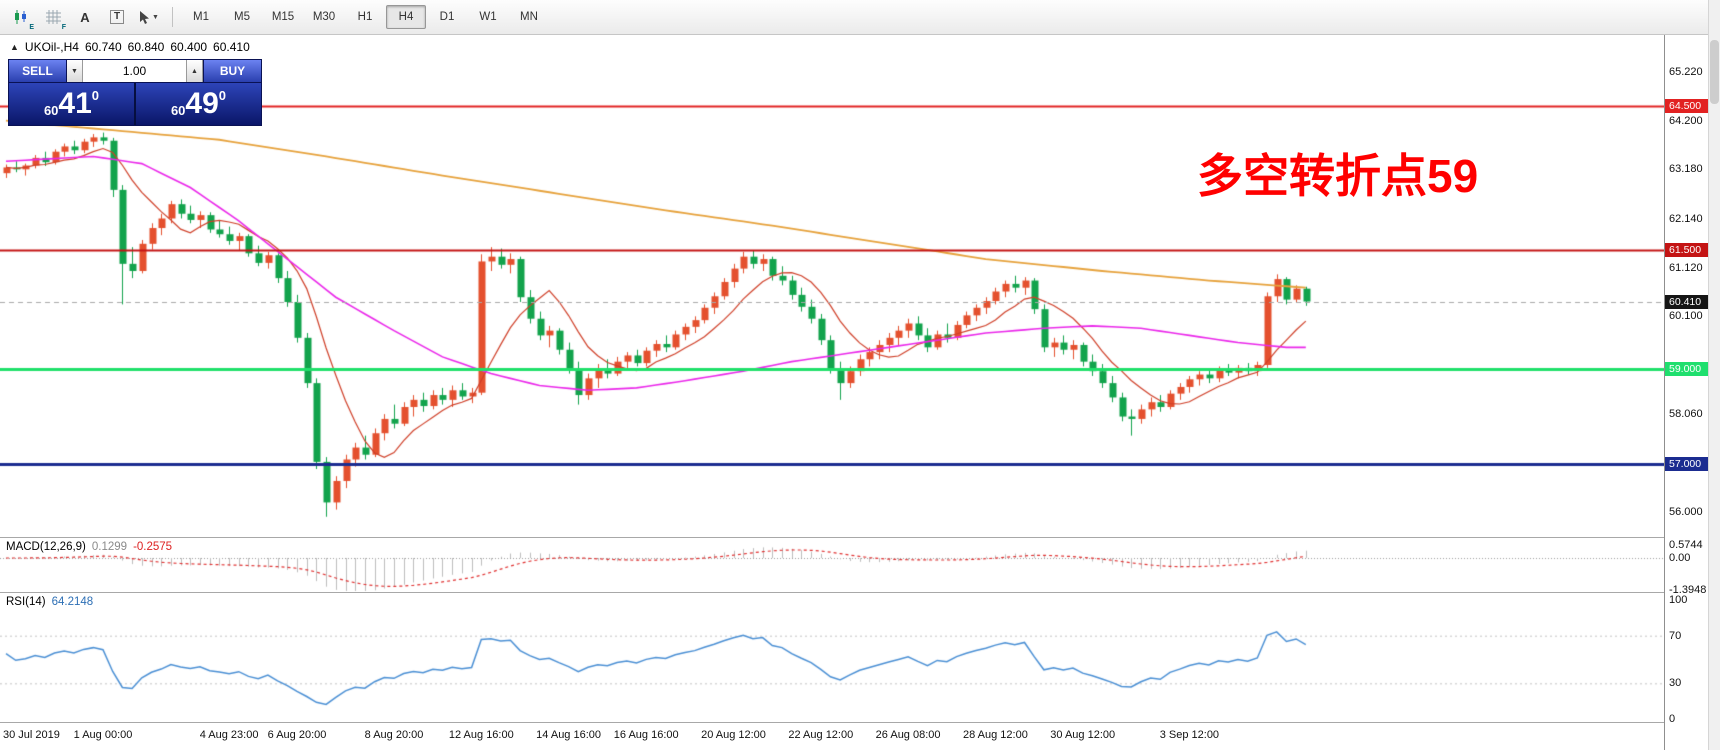  What do you see at coordinates (153, 547) in the screenshot?
I see `macd-signal-value: -0.2575` at bounding box center [153, 547].